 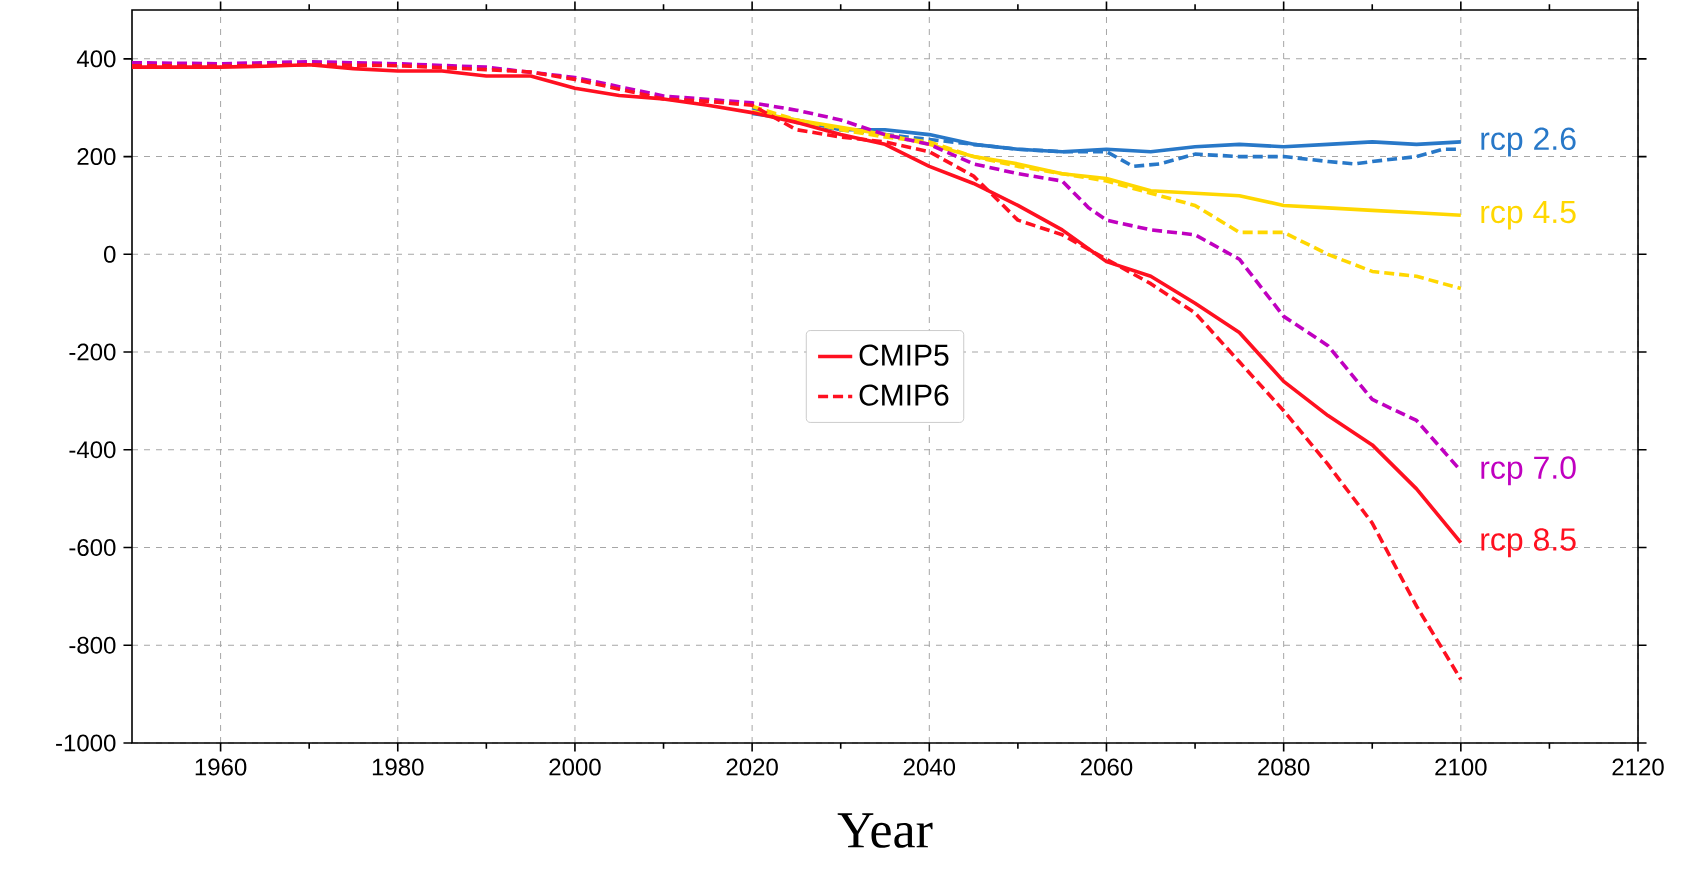 I want to click on y-tick-label: -1000, so click(x=86, y=743).